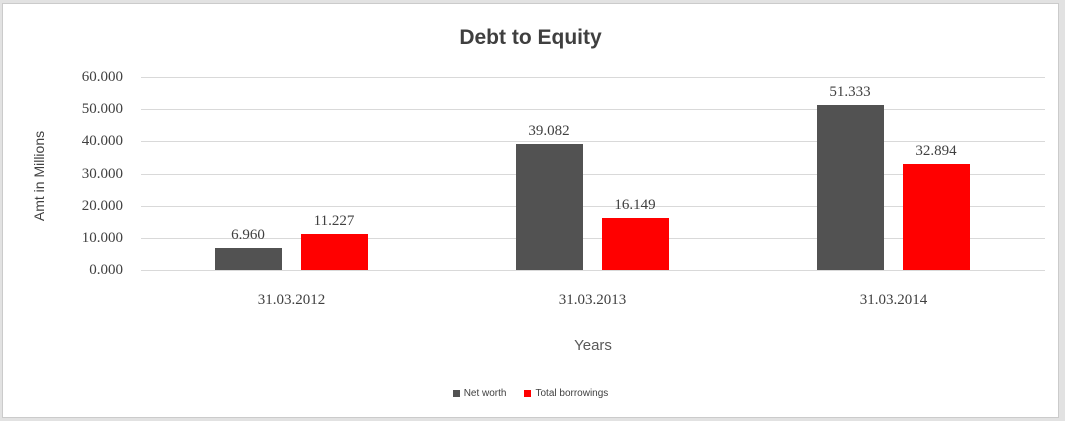  Describe the element at coordinates (592, 300) in the screenshot. I see `x-category-label: 31.03.2013` at that location.